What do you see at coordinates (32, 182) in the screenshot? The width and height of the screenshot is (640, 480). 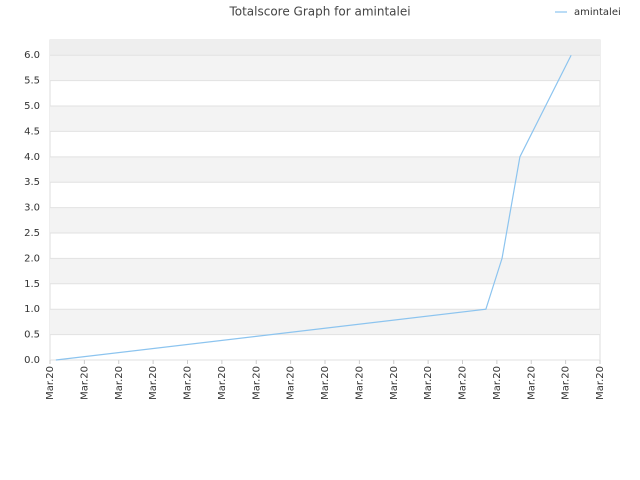 I see `y-tick-label: 3.5` at bounding box center [32, 182].